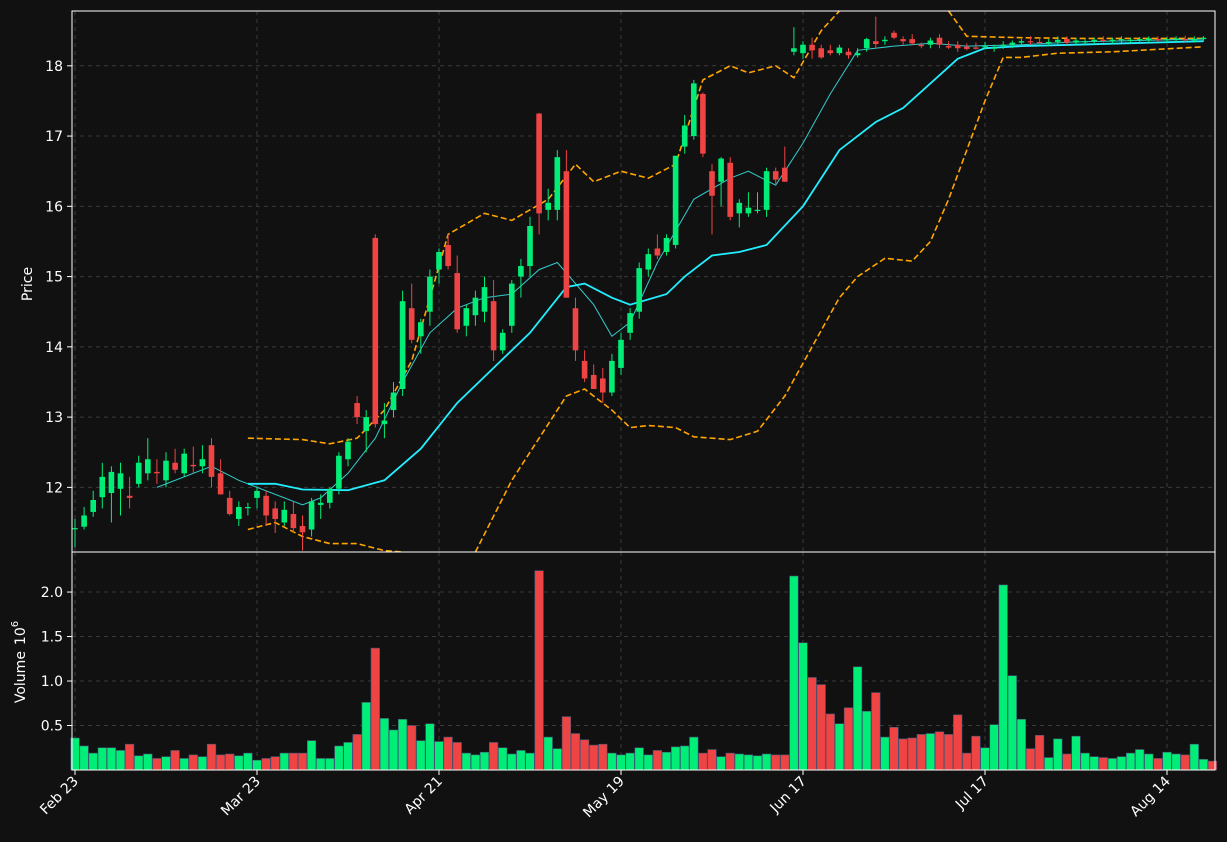 This screenshot has width=1227, height=842. What do you see at coordinates (54, 348) in the screenshot?
I see `price-tick-label: 14` at bounding box center [54, 348].